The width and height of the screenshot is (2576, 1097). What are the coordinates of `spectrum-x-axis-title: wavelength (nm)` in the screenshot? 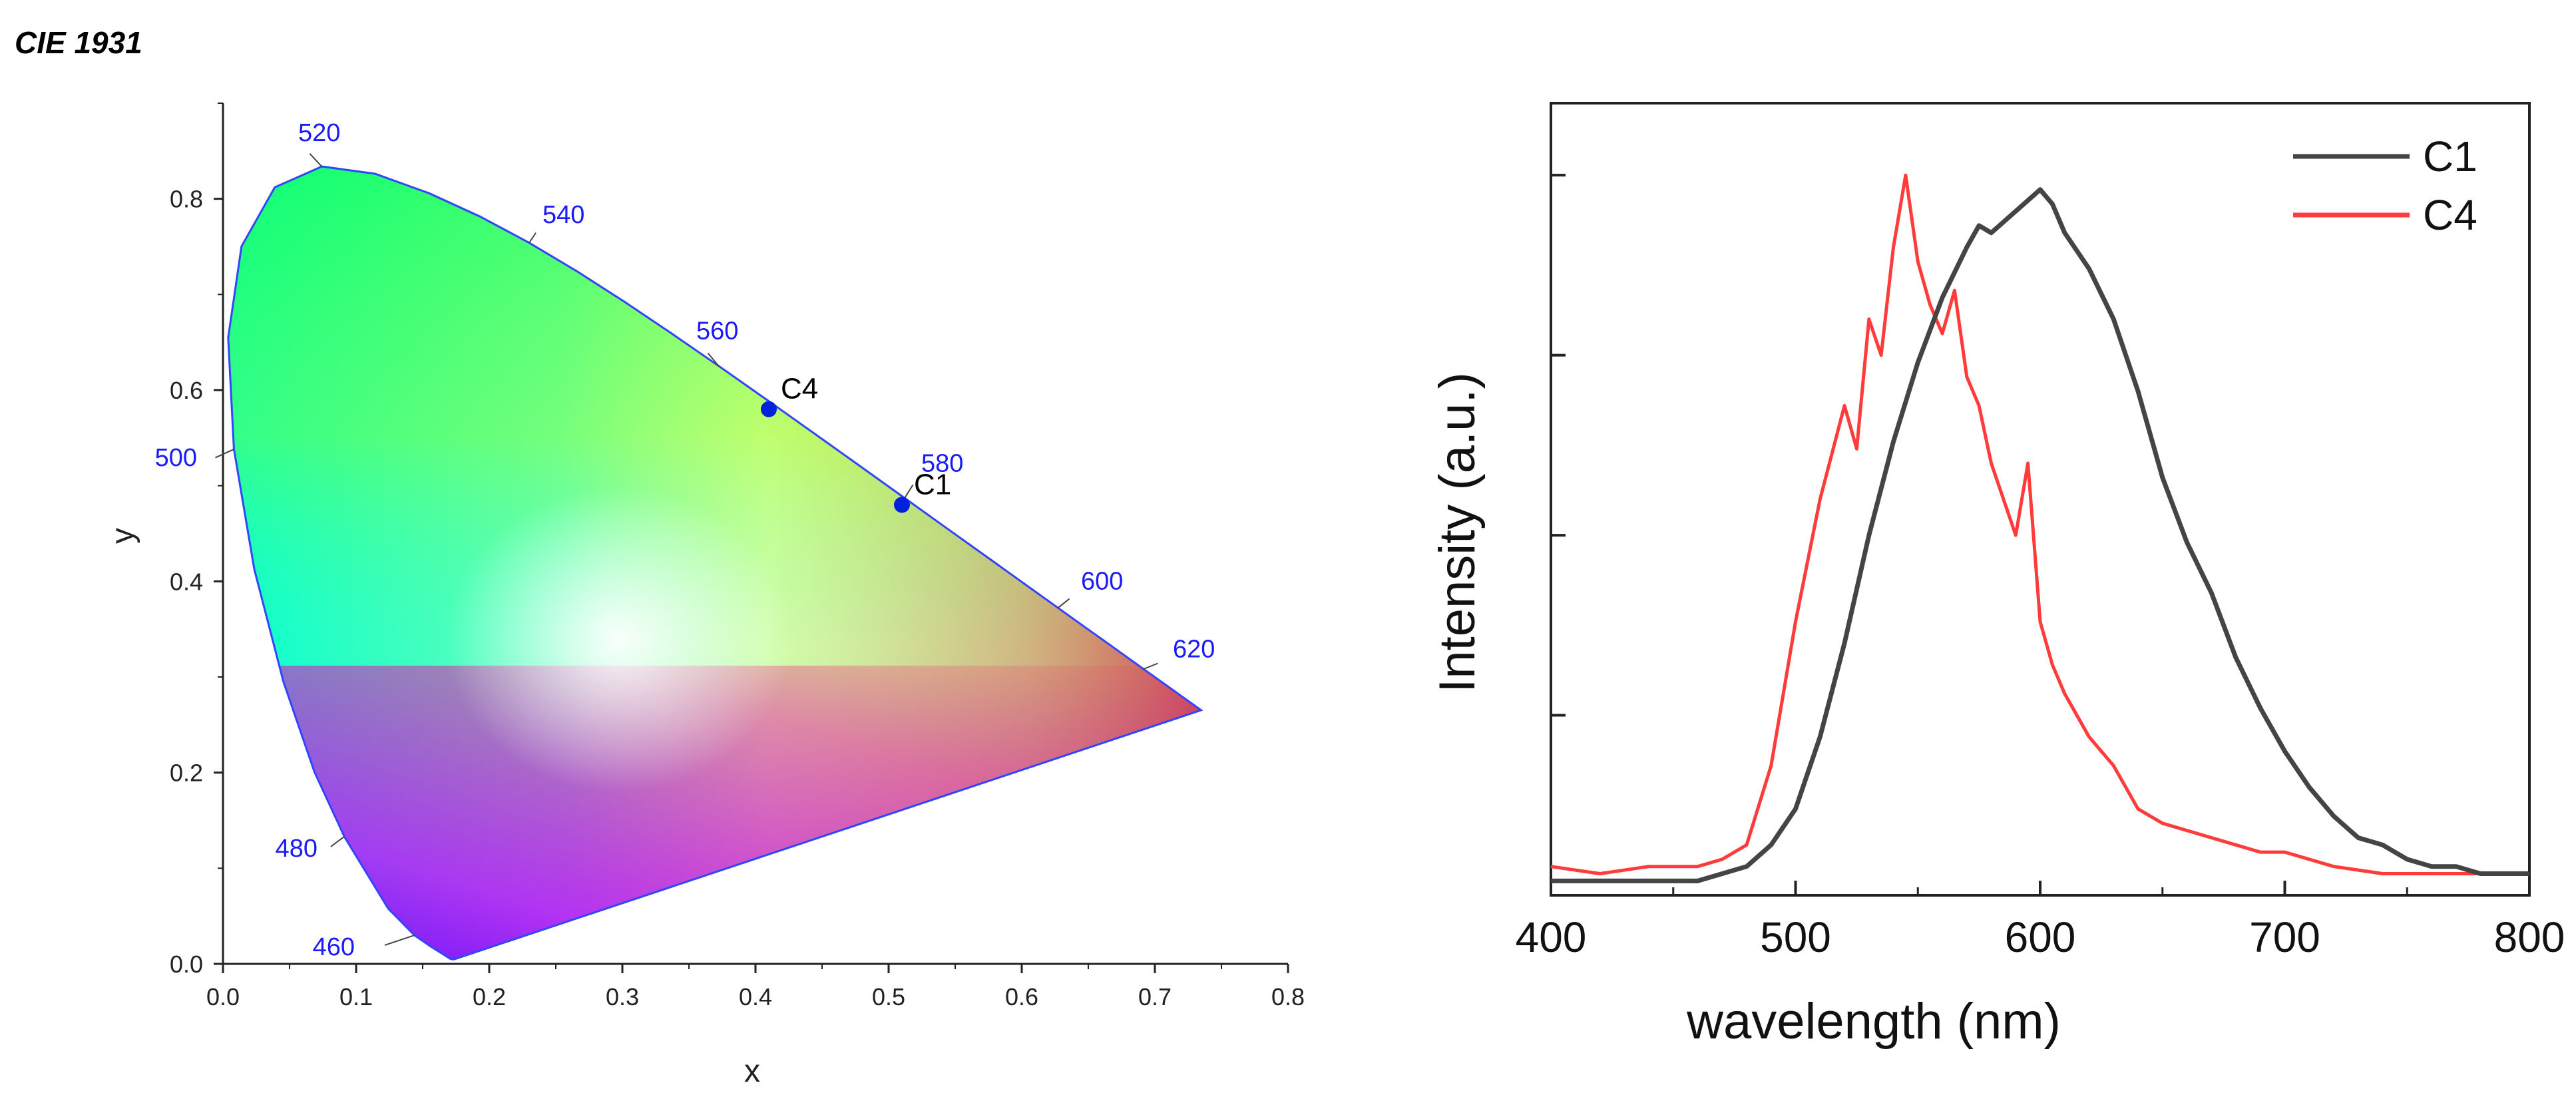 It's located at (1873, 1021).